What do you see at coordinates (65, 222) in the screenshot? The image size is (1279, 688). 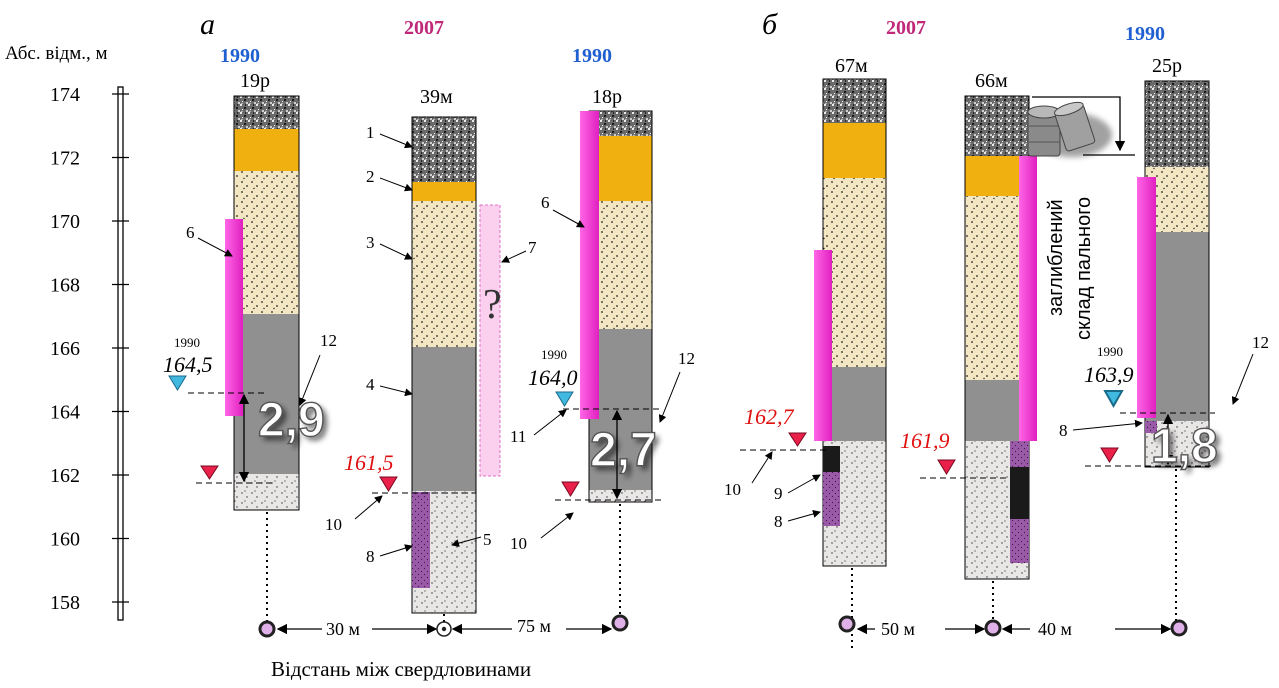 I see `axis-tick-label: 170` at bounding box center [65, 222].